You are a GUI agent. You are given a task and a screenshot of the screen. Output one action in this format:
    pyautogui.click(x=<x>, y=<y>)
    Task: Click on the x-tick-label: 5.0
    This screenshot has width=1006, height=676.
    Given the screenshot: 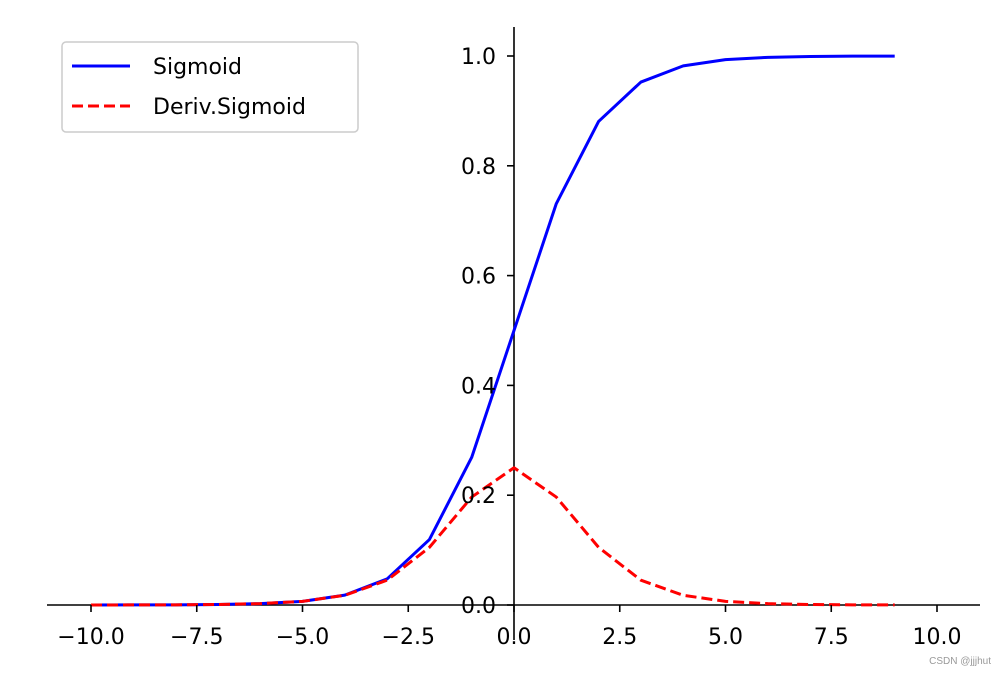 What is the action you would take?
    pyautogui.click(x=725, y=637)
    